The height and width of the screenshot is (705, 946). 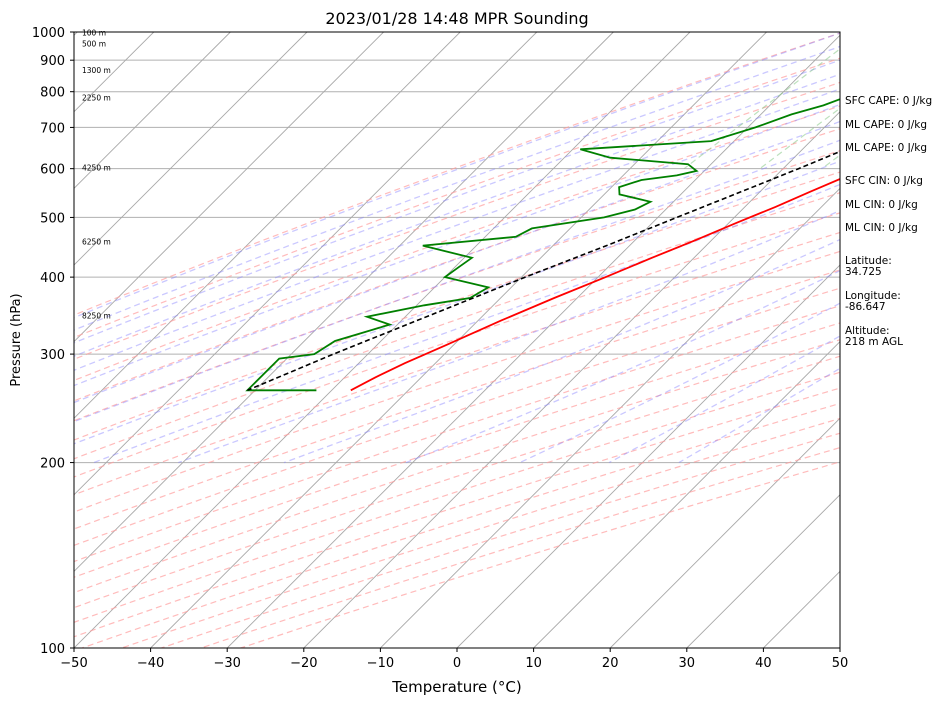 What do you see at coordinates (873, 296) in the screenshot?
I see `annotation-longitude-label: Longitude:` at bounding box center [873, 296].